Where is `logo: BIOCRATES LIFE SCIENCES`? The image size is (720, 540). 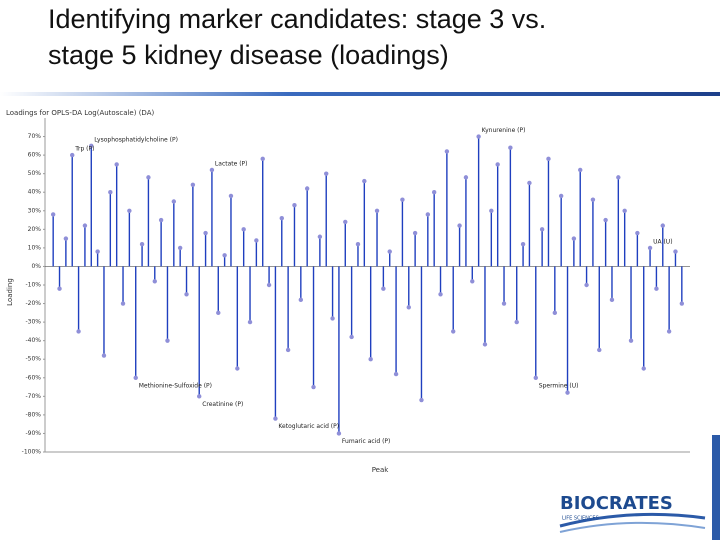 logo: BIOCRATES LIFE SCIENCES is located at coordinates (632, 513).